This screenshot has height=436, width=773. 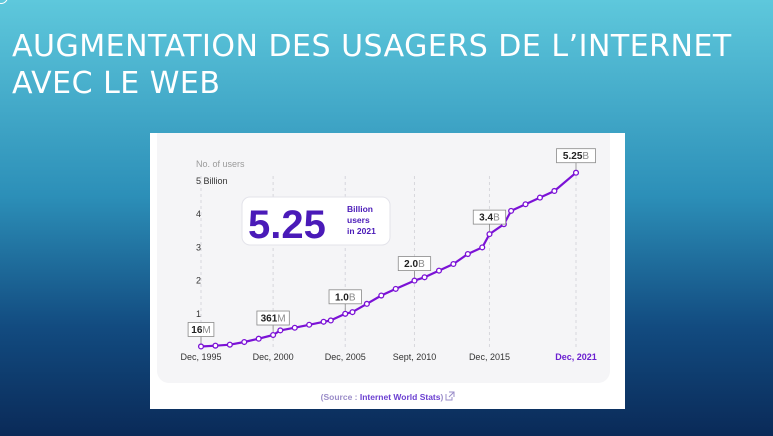 I want to click on x-tick-label: Sept, 2010, so click(x=415, y=357).